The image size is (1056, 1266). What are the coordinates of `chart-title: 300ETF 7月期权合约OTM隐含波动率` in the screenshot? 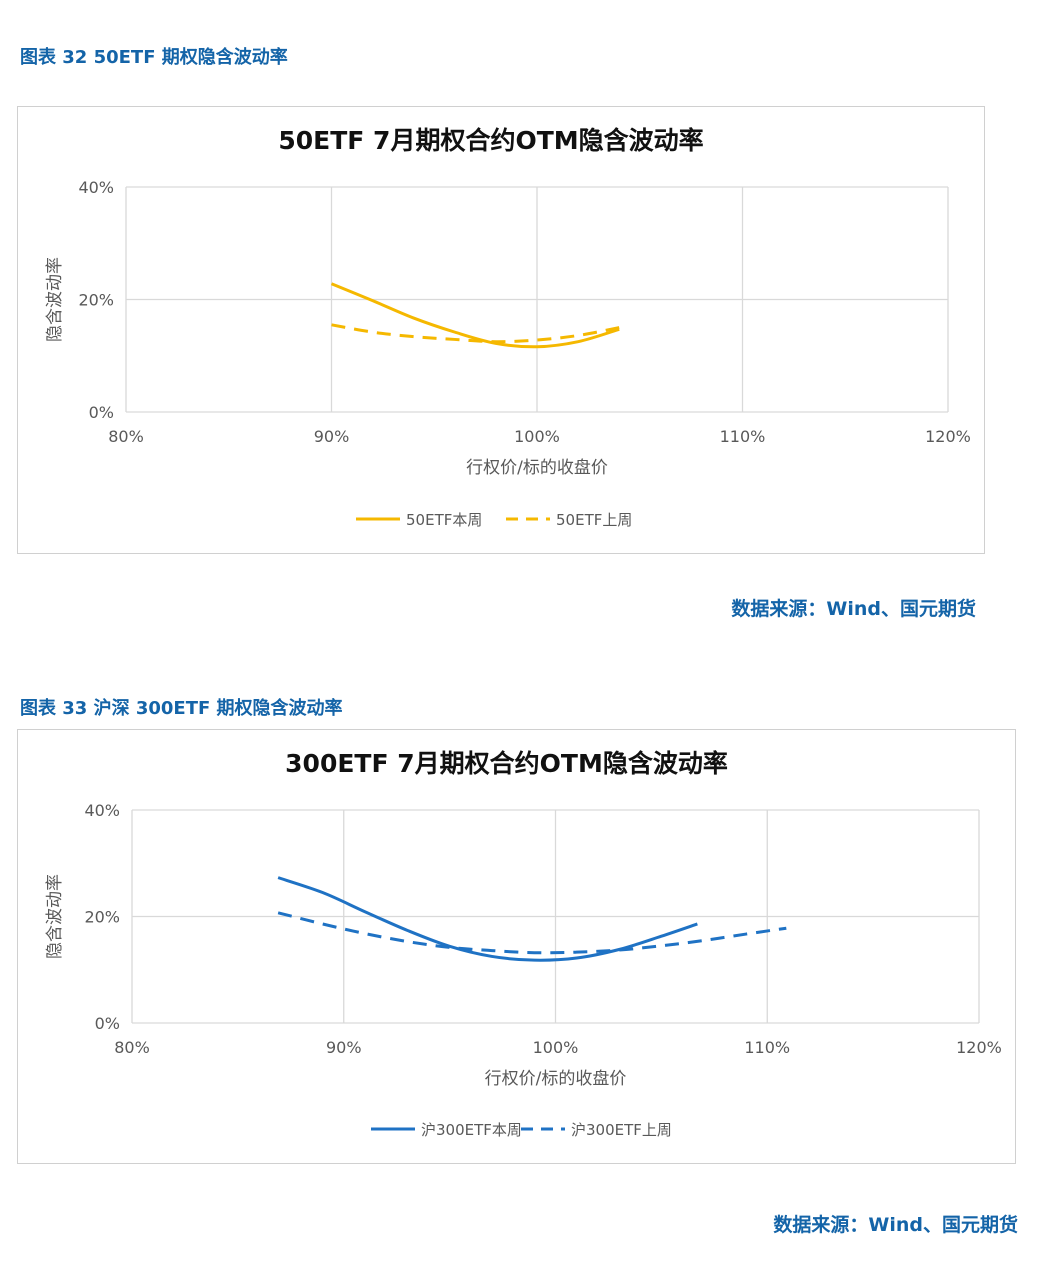 It's located at (506, 763).